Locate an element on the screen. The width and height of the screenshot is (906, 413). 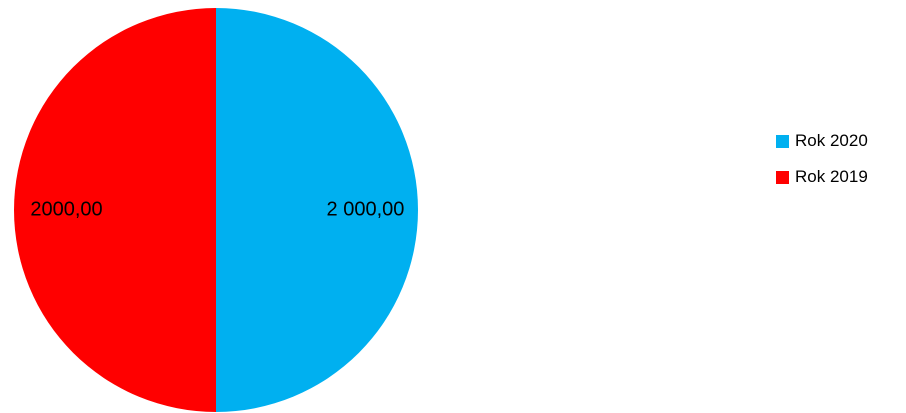
legend-label-rok-2020: Rok 2020 is located at coordinates (831, 140).